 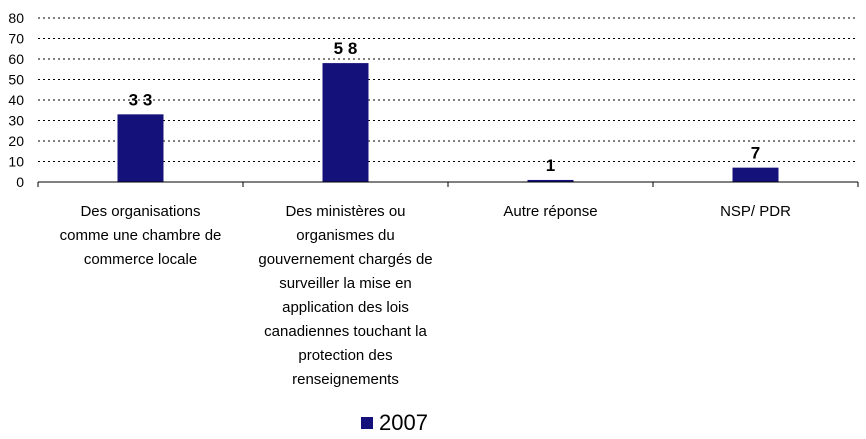 What do you see at coordinates (16, 141) in the screenshot?
I see `y-tick-label: 20` at bounding box center [16, 141].